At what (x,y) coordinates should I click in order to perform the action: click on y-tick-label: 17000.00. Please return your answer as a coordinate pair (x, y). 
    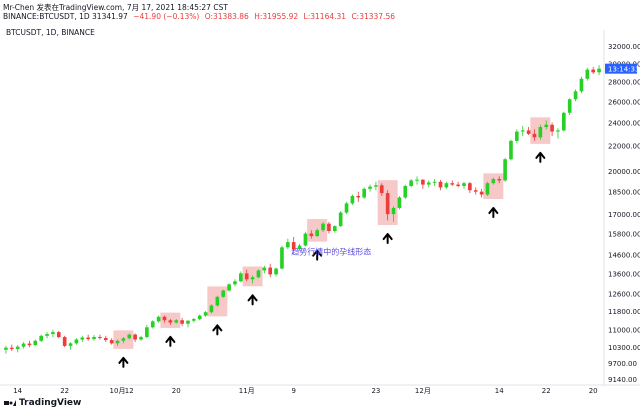
    Looking at the image, I should click on (624, 215).